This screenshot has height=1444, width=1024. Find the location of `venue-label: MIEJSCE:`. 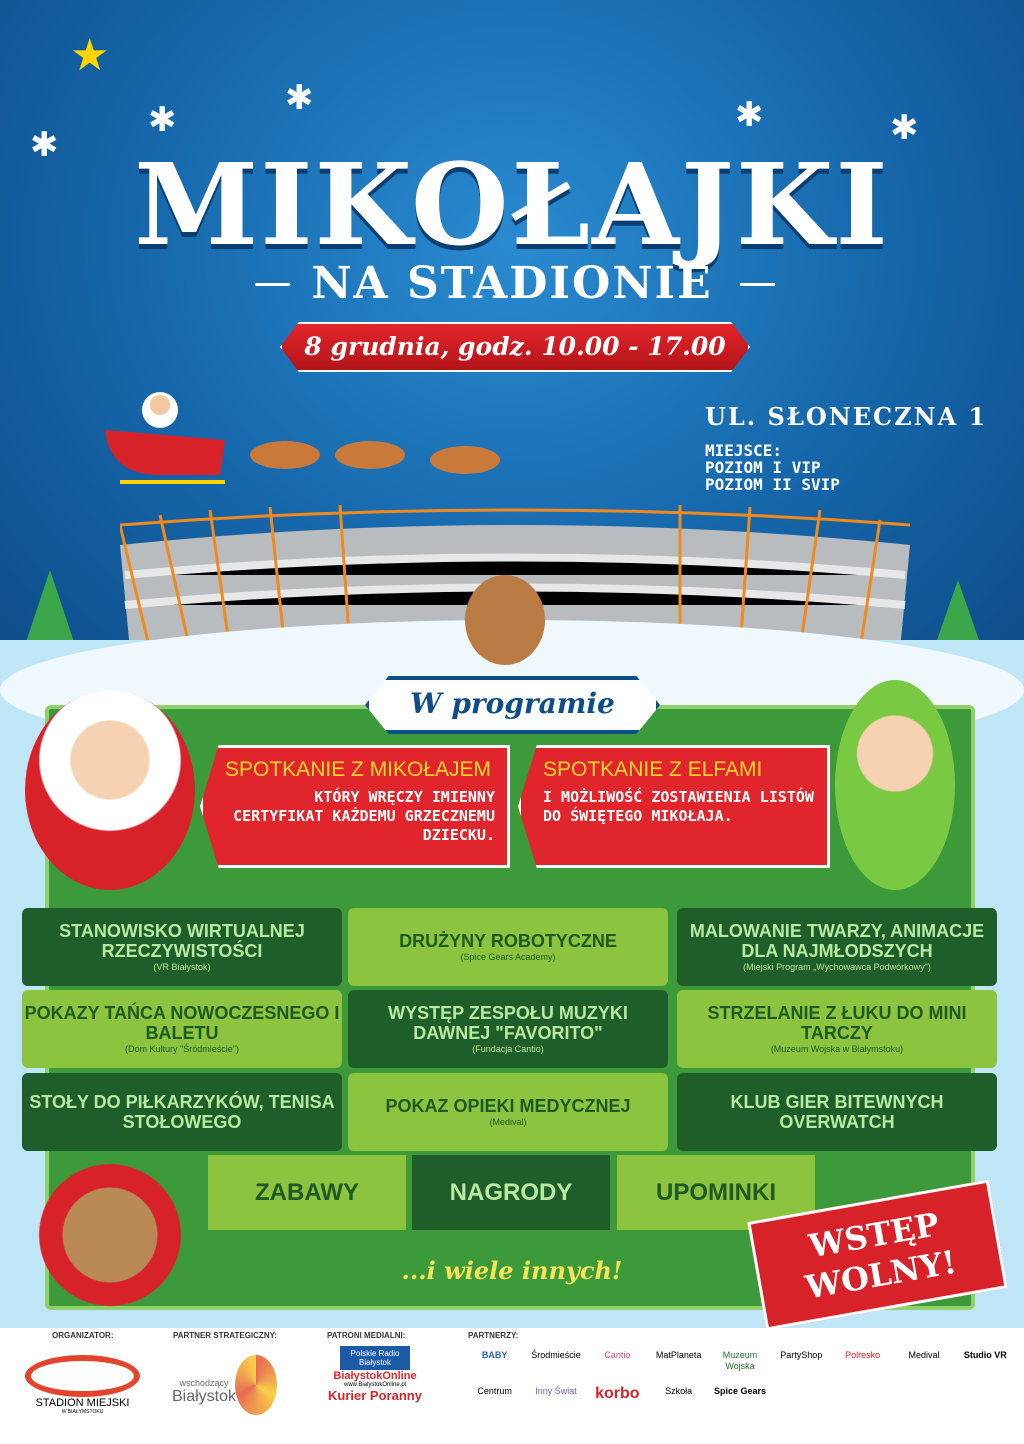

venue-label: MIEJSCE: is located at coordinates (744, 450).